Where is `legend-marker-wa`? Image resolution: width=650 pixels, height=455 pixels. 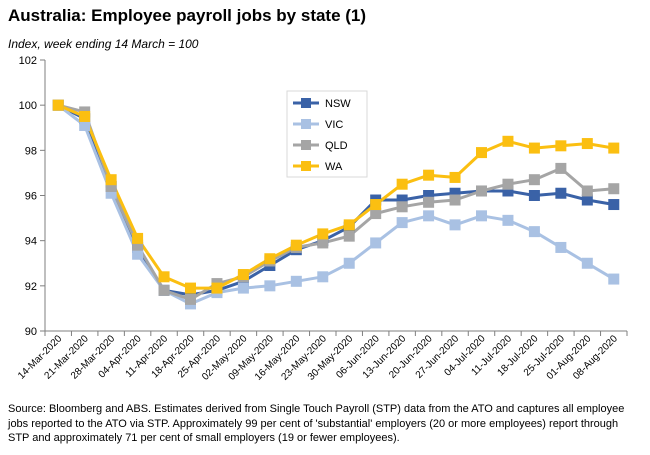
legend-marker-wa is located at coordinates (306, 166).